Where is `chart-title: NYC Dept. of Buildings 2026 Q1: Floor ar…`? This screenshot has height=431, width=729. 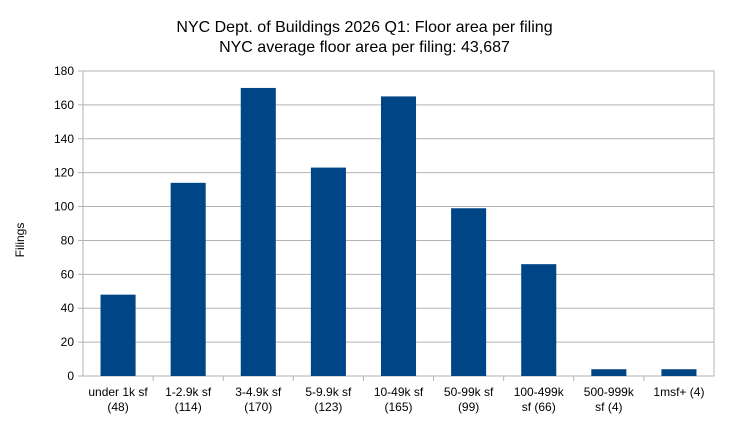 chart-title: NYC Dept. of Buildings 2026 Q1: Floor ar… is located at coordinates (364, 27).